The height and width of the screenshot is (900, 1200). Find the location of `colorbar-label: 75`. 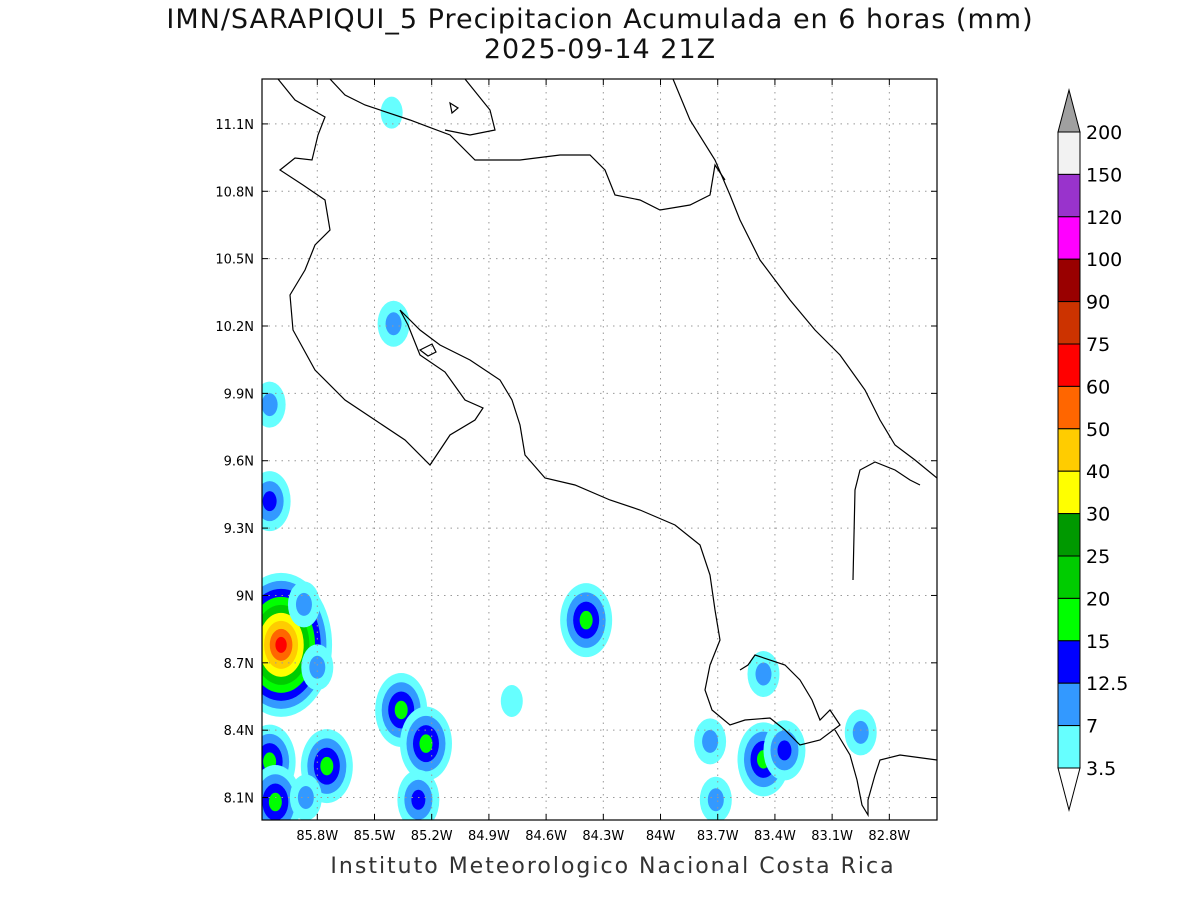

colorbar-label: 75 is located at coordinates (1098, 345).